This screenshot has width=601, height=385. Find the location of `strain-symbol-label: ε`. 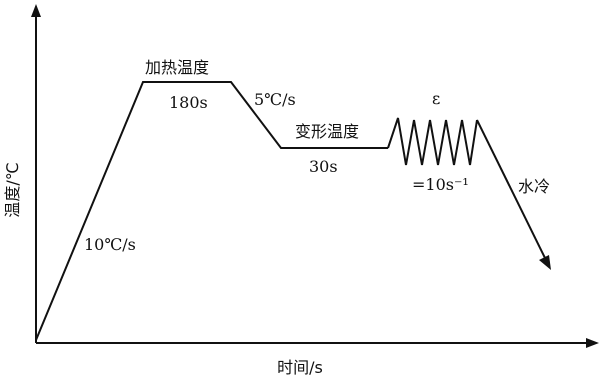

strain-symbol-label: ε is located at coordinates (436, 98).